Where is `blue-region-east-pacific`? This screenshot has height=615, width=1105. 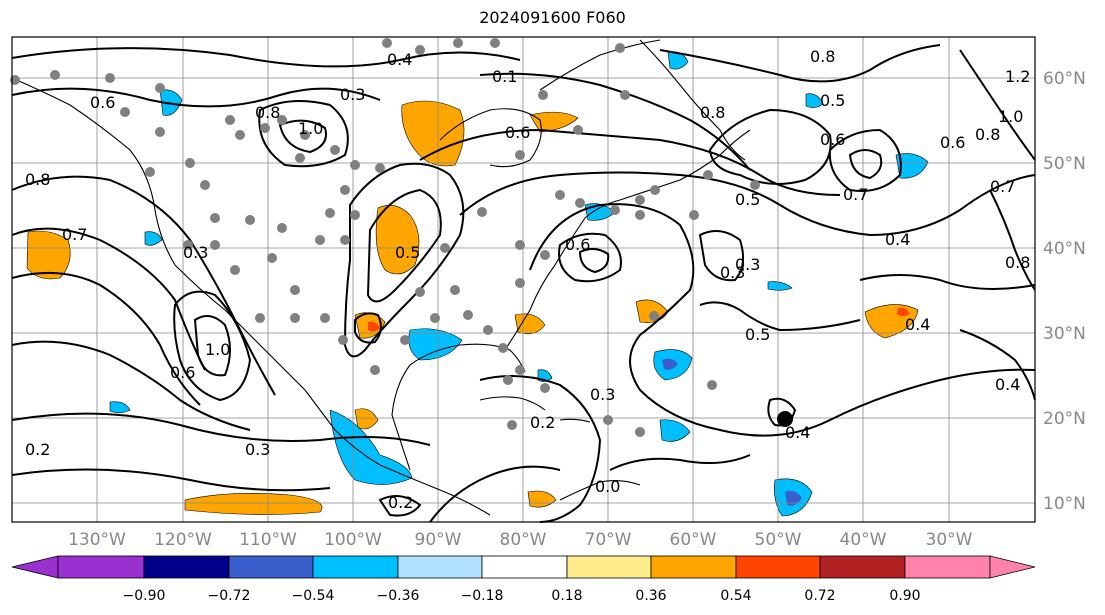
blue-region-east-pacific is located at coordinates (153, 238).